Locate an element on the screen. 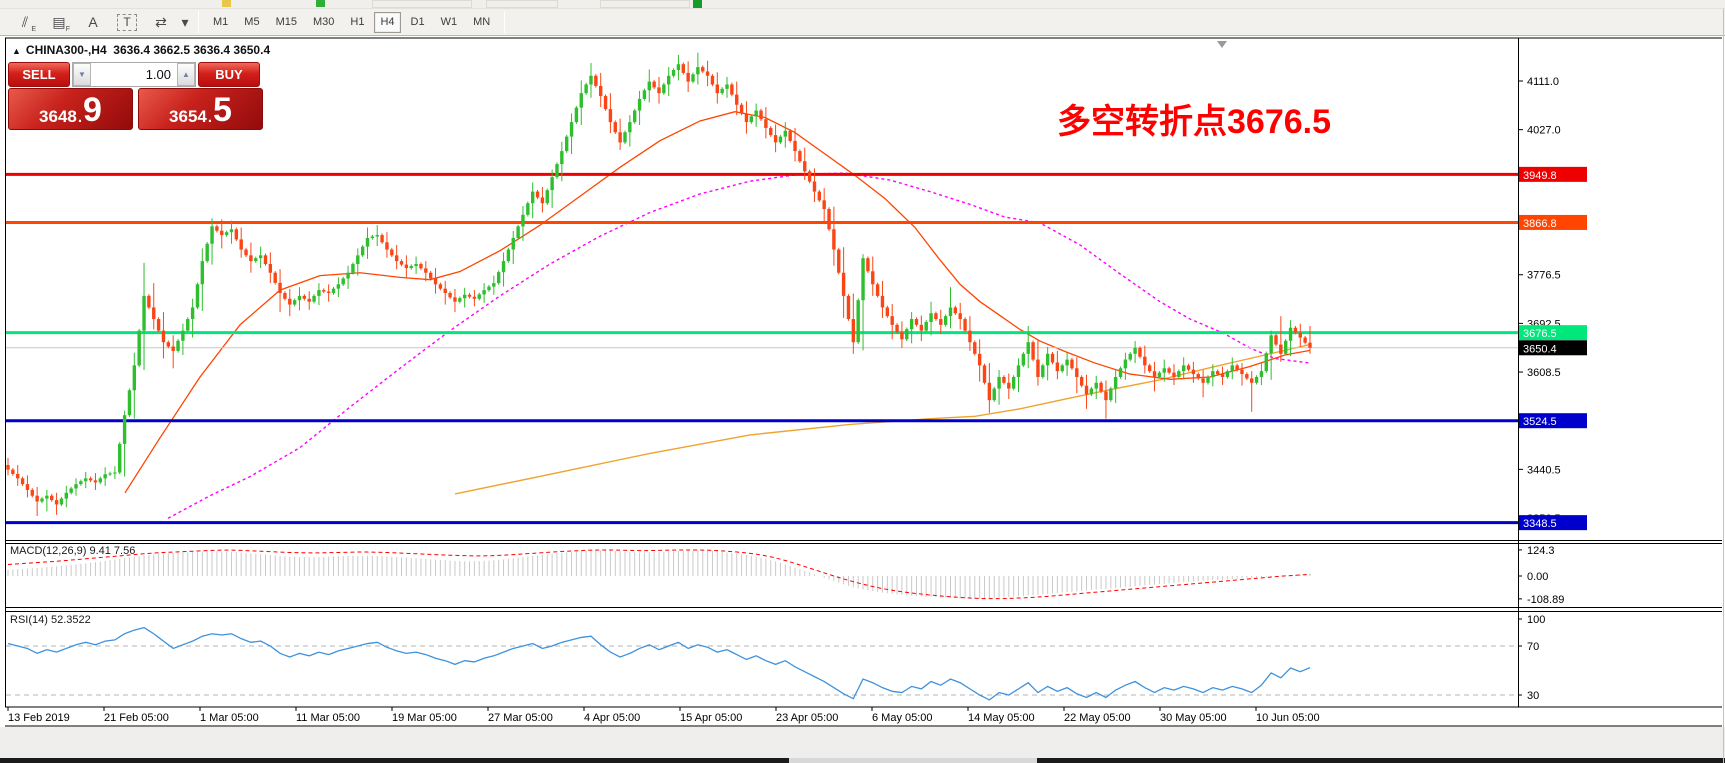 This screenshot has height=763, width=1725. svg-text: 3949.8 is located at coordinates (1540, 176).